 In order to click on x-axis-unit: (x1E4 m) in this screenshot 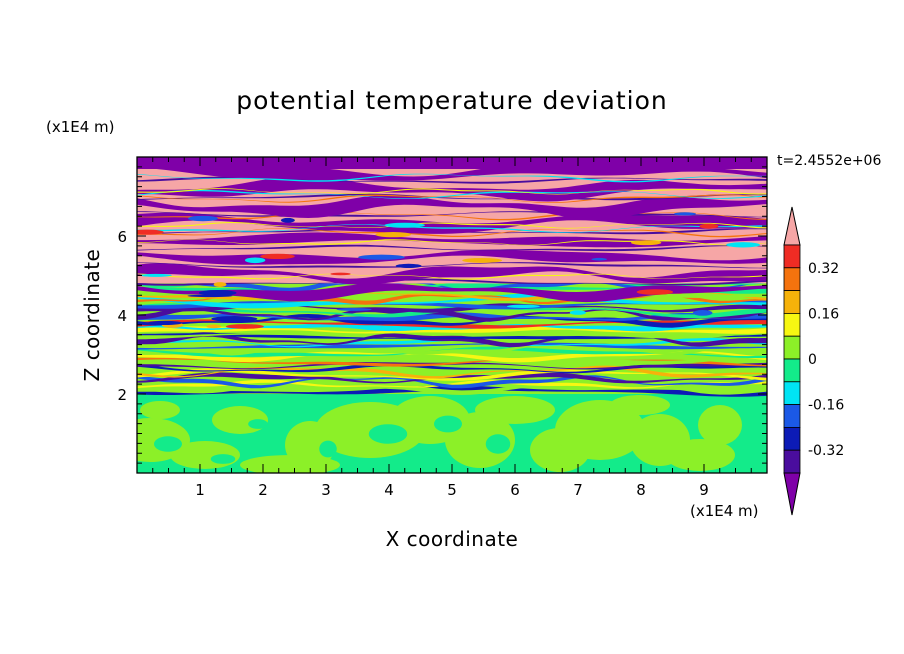, I will do `click(724, 511)`.